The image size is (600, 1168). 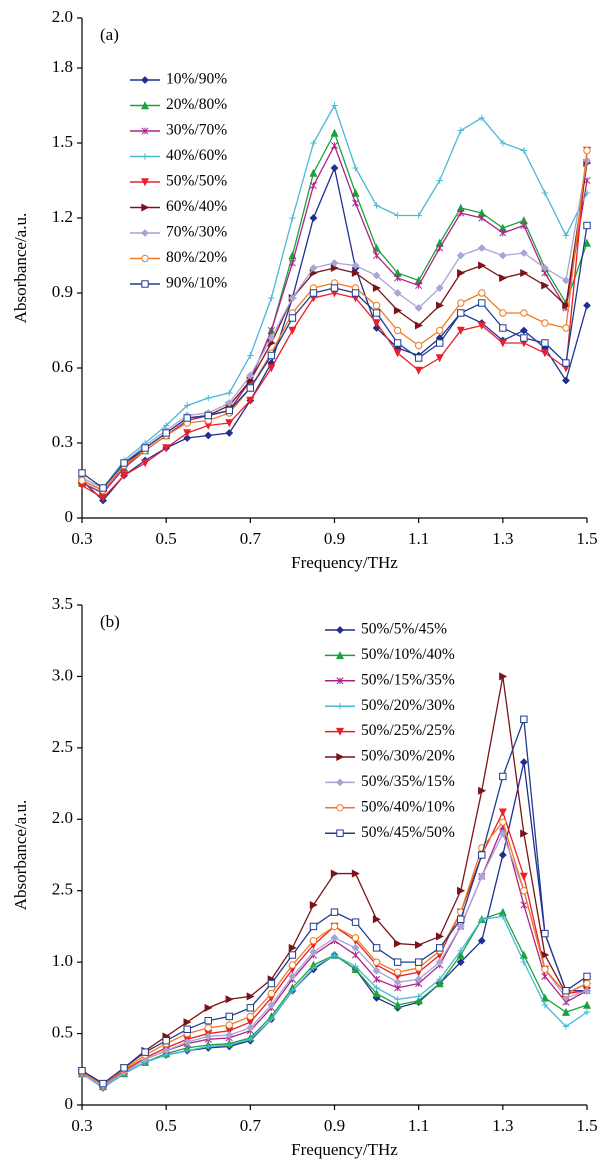 I want to click on y-tick-label: 0.3, so click(x=62, y=441).